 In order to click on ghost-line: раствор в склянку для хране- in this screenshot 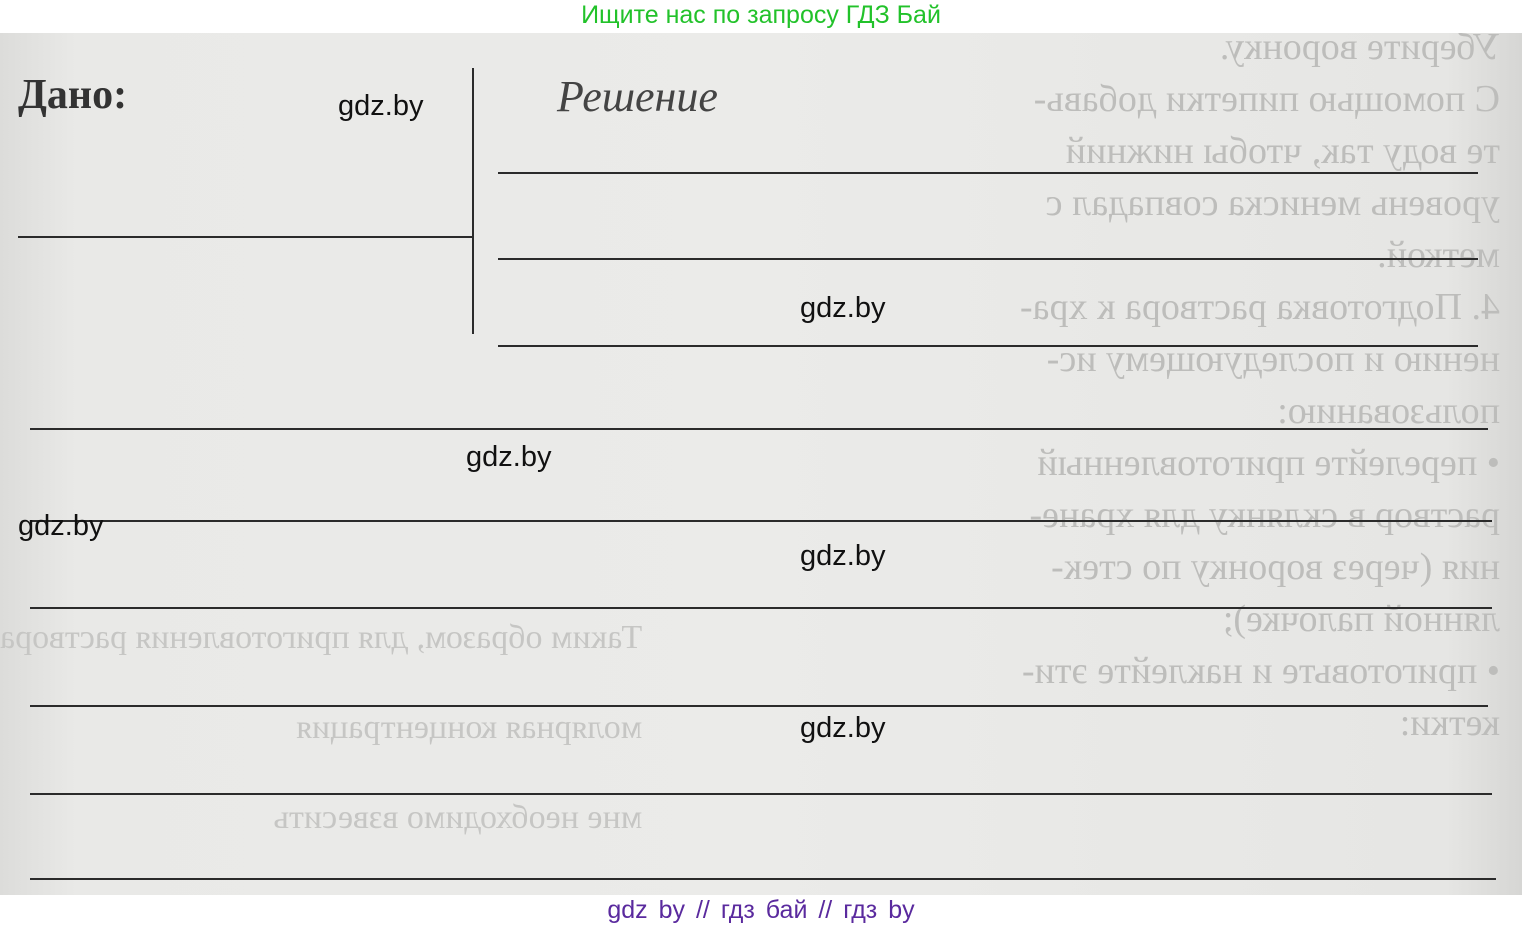, I will do `click(1265, 515)`.